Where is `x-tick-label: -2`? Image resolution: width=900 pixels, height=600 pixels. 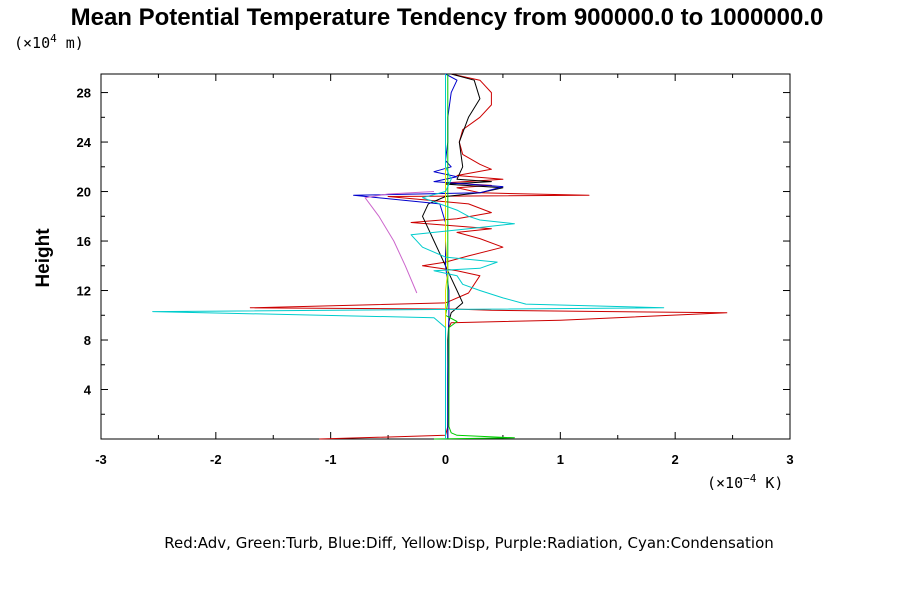
x-tick-label: -2 is located at coordinates (216, 459).